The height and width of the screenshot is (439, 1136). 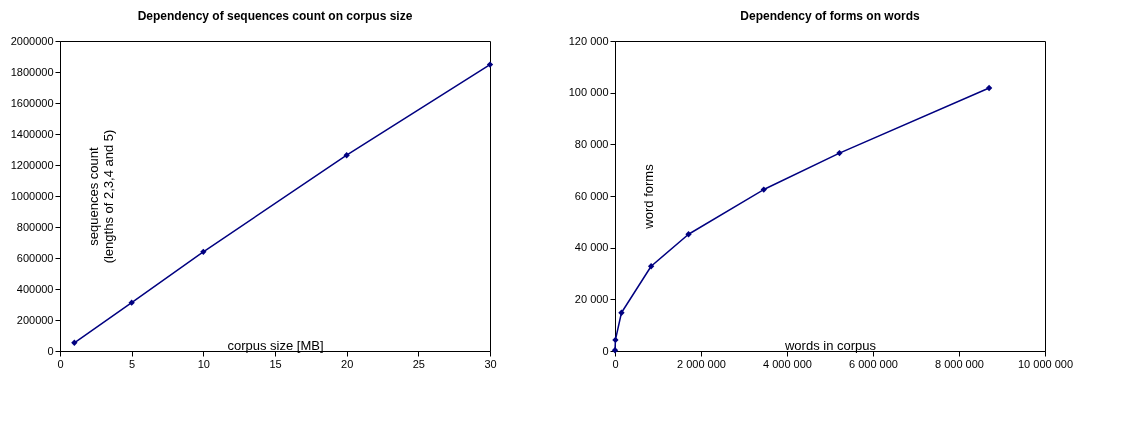 What do you see at coordinates (32, 102) in the screenshot?
I see `y-tick-label: 1600000` at bounding box center [32, 102].